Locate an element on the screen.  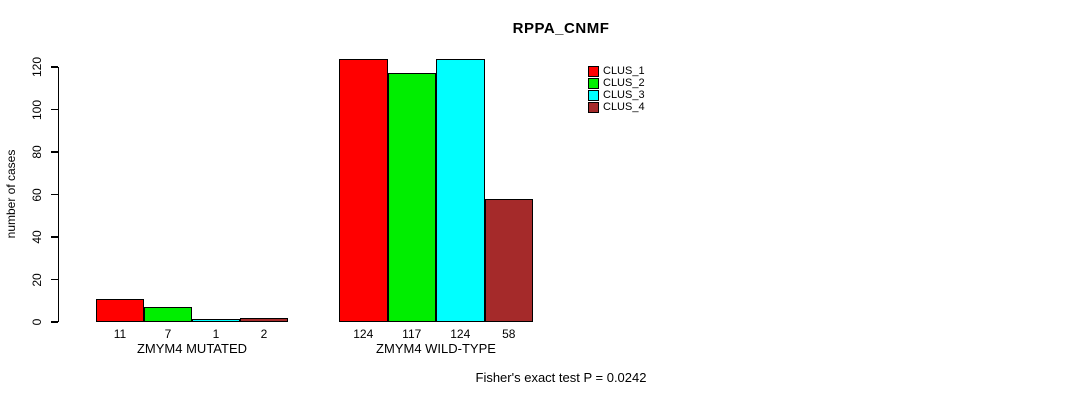
legend-label: CLUS_3 is located at coordinates (624, 95).